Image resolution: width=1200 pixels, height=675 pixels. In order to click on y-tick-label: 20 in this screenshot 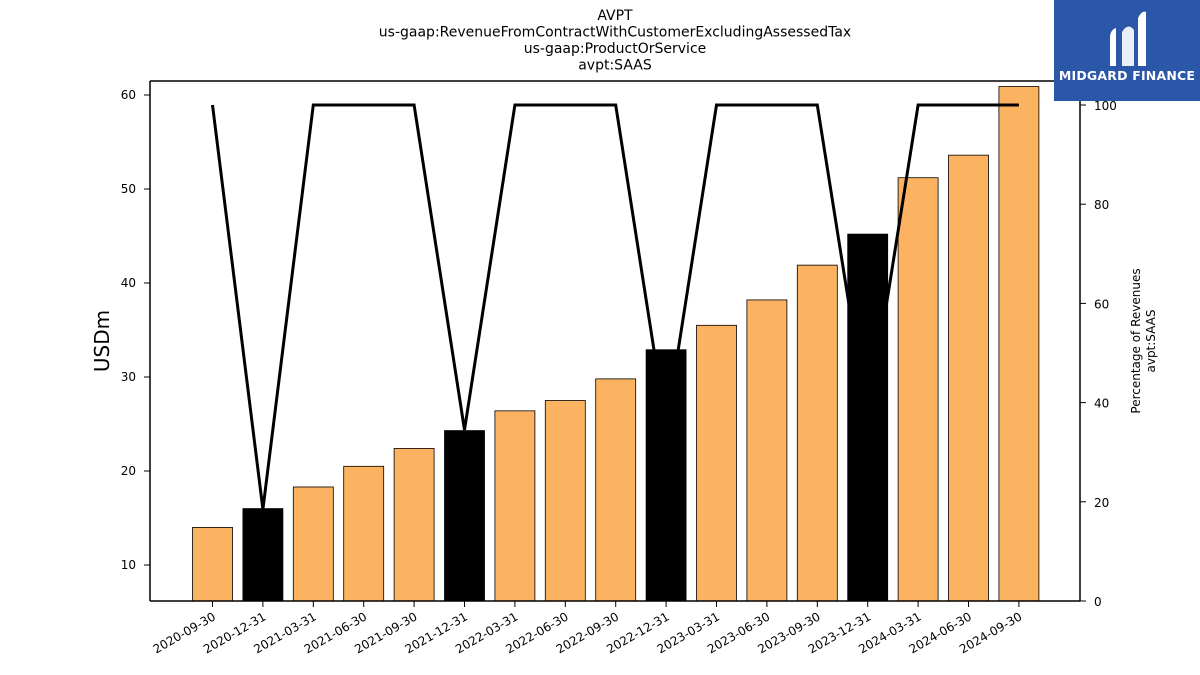, I will do `click(128, 471)`.